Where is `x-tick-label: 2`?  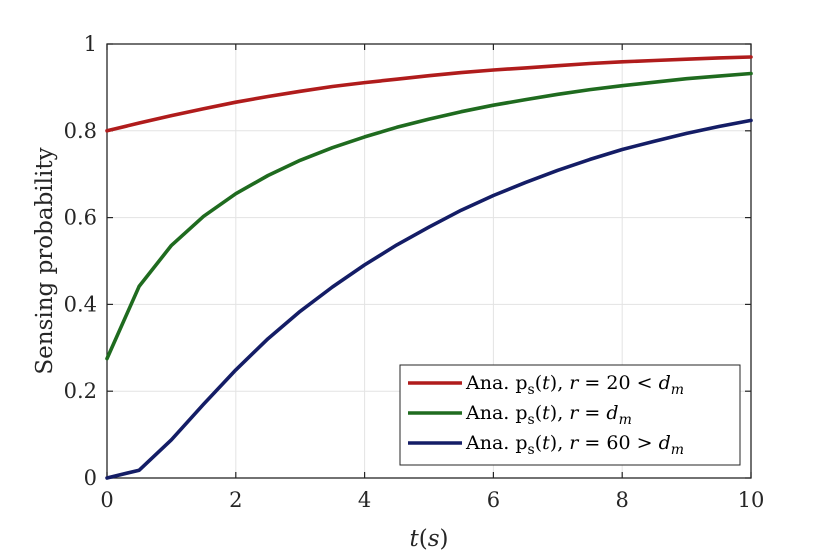 x-tick-label: 2 is located at coordinates (235, 500).